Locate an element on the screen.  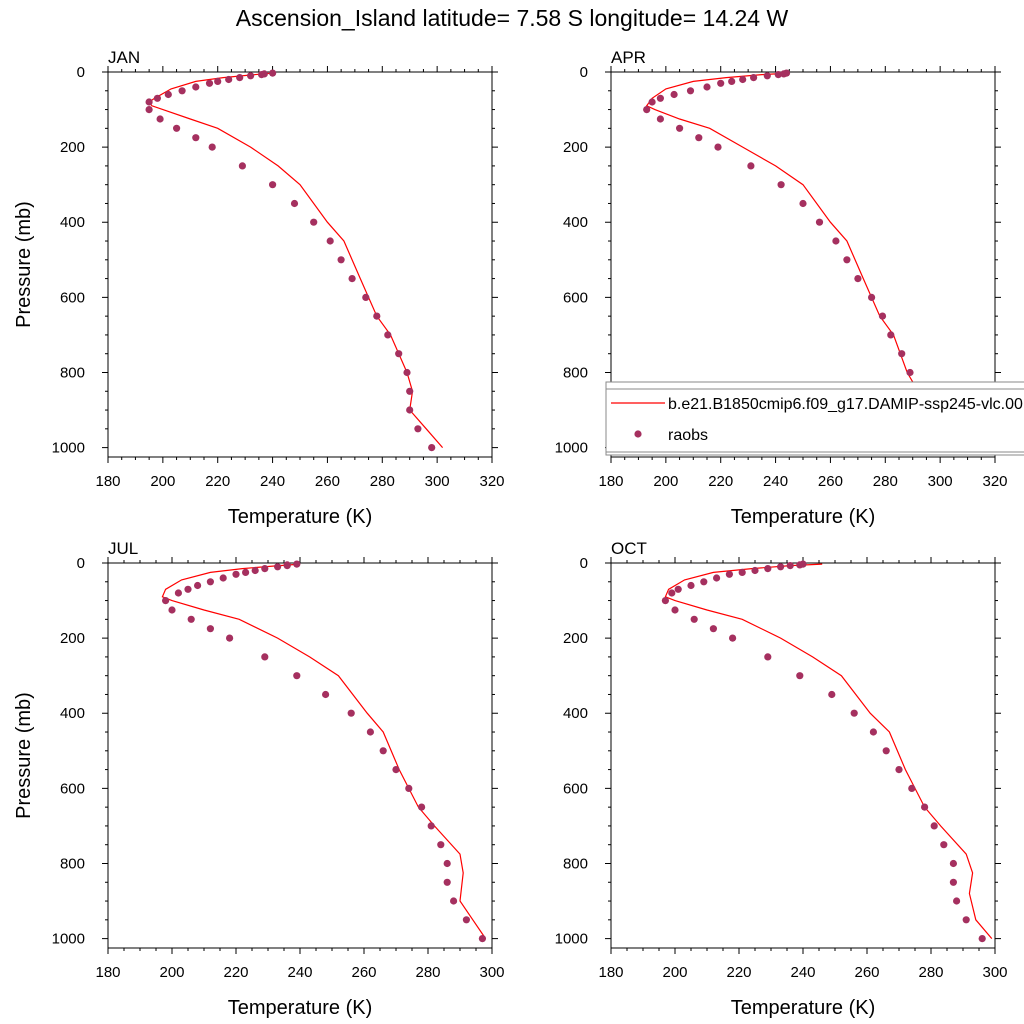
panel-label: APR is located at coordinates (628, 57).